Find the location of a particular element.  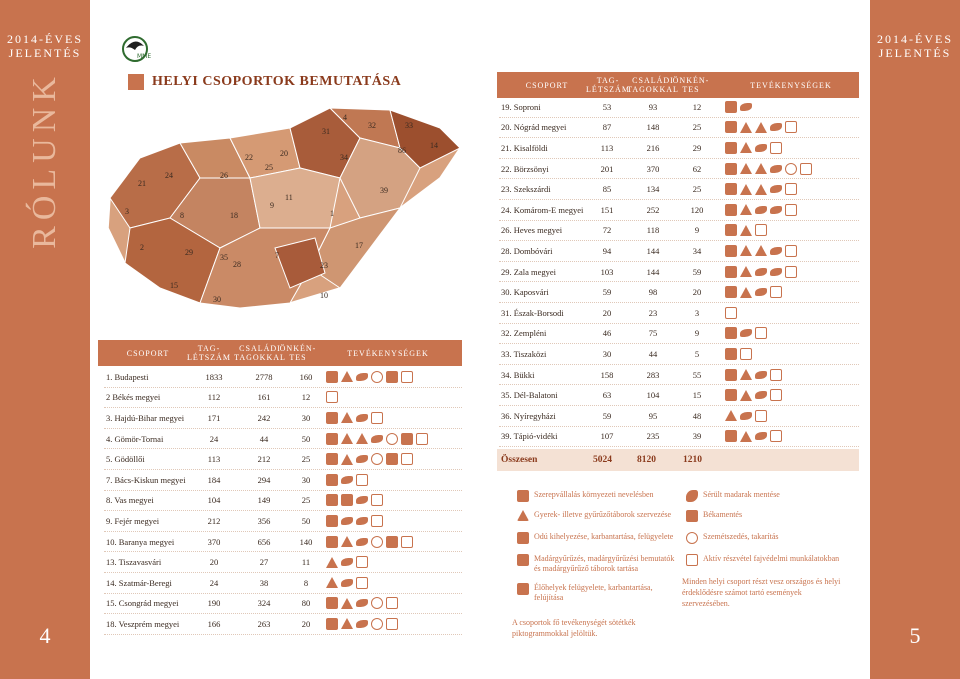

table-row: 19. Soproni 53 93 12 is located at coordinates (679, 107).